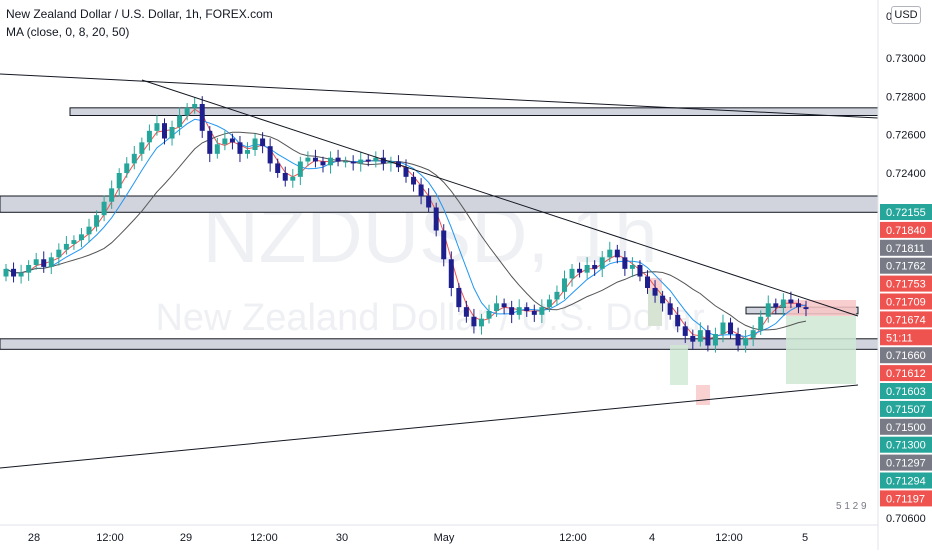 The width and height of the screenshot is (932, 555). I want to click on indicator-label: MA (close, 0, 8, 20, 50), so click(68, 32).